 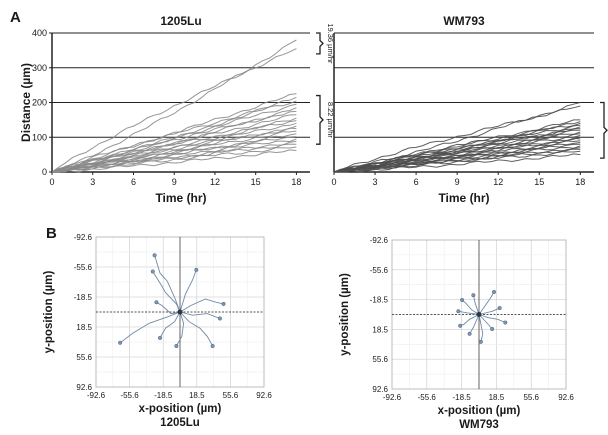 I want to click on y-tick-label: 300, so click(x=39, y=68).